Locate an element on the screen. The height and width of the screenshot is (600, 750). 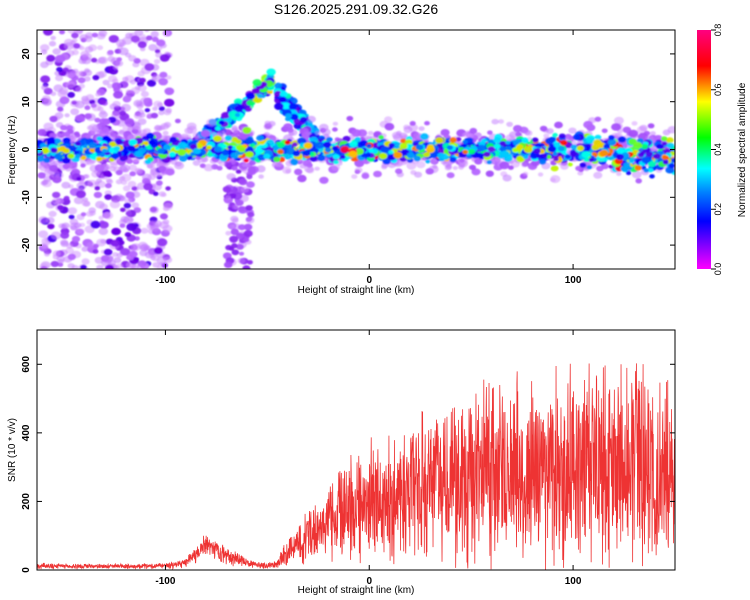
spectrogram-ytick-label: -20 is located at coordinates (26, 244).